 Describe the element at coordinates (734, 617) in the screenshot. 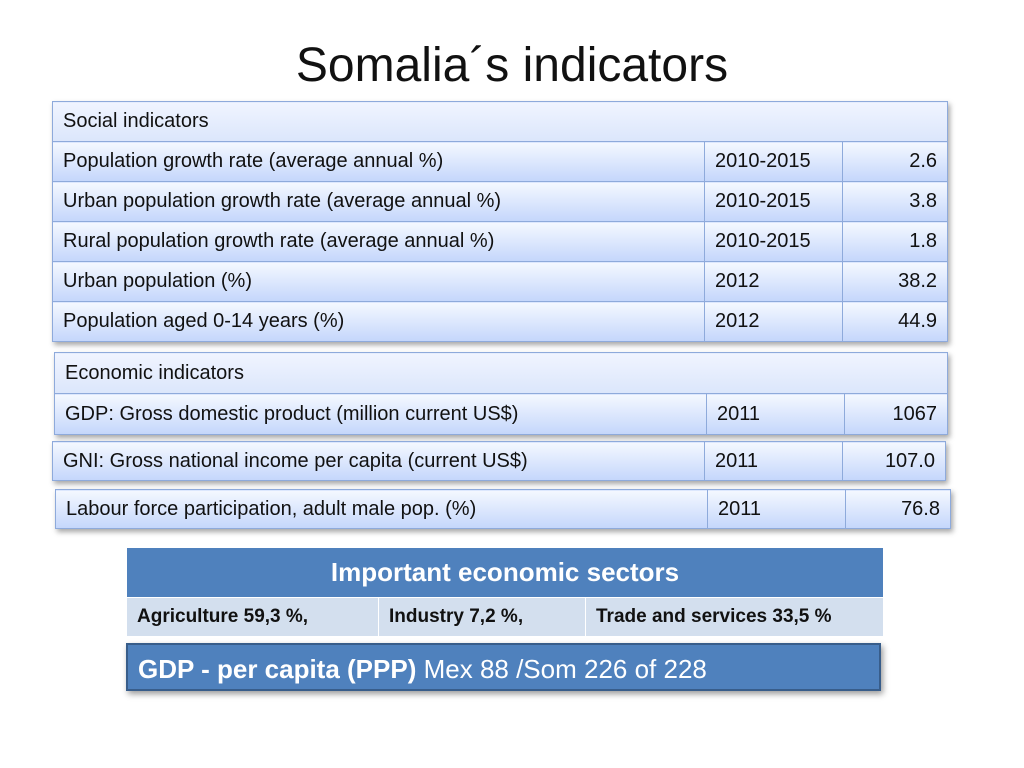

I see `sector-trade: Trade and services 33,5 %` at that location.